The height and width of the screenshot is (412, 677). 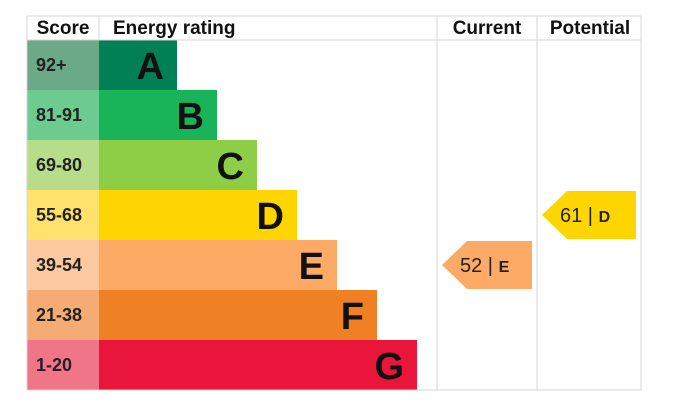 I want to click on score-cell-b, so click(x=63, y=115).